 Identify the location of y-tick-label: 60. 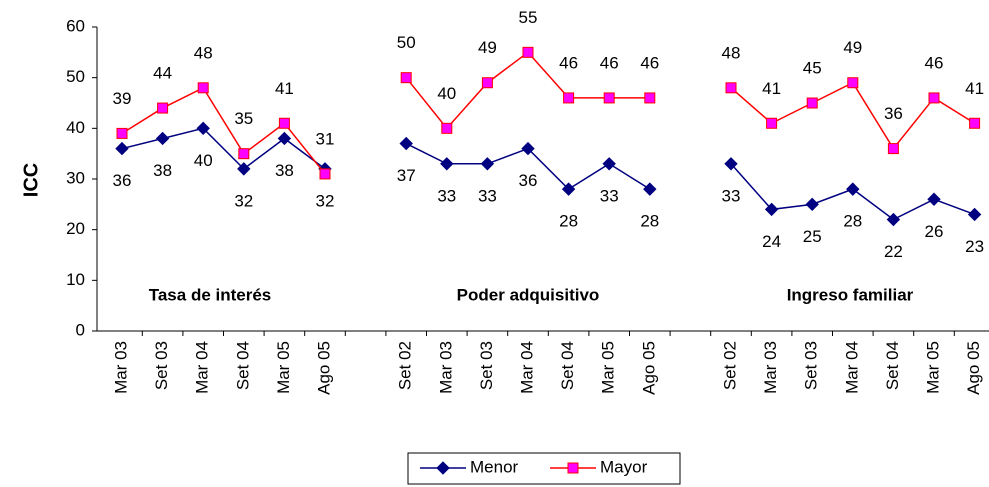
(75, 25).